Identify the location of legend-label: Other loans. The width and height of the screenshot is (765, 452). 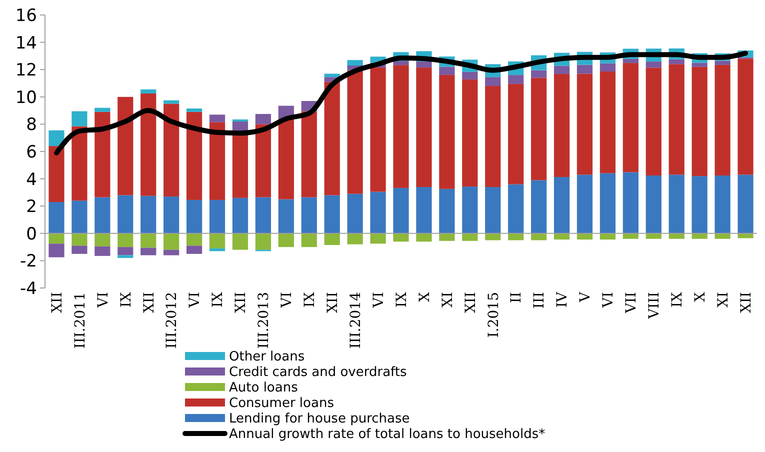
(267, 357).